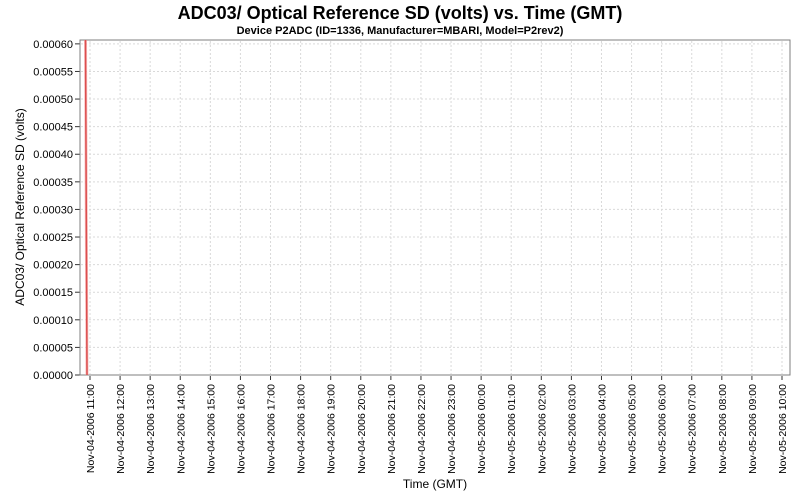 The image size is (800, 500). I want to click on y-tick-label: 0.00015, so click(53, 293).